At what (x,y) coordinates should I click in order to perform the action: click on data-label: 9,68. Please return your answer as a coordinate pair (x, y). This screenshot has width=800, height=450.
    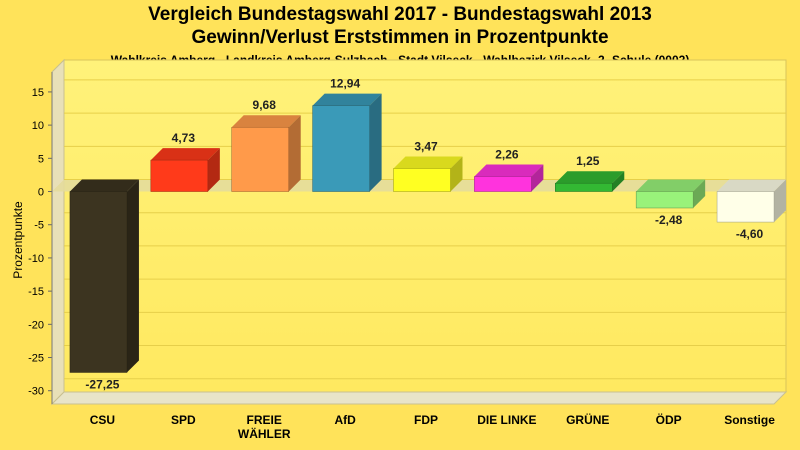
    Looking at the image, I should click on (265, 105).